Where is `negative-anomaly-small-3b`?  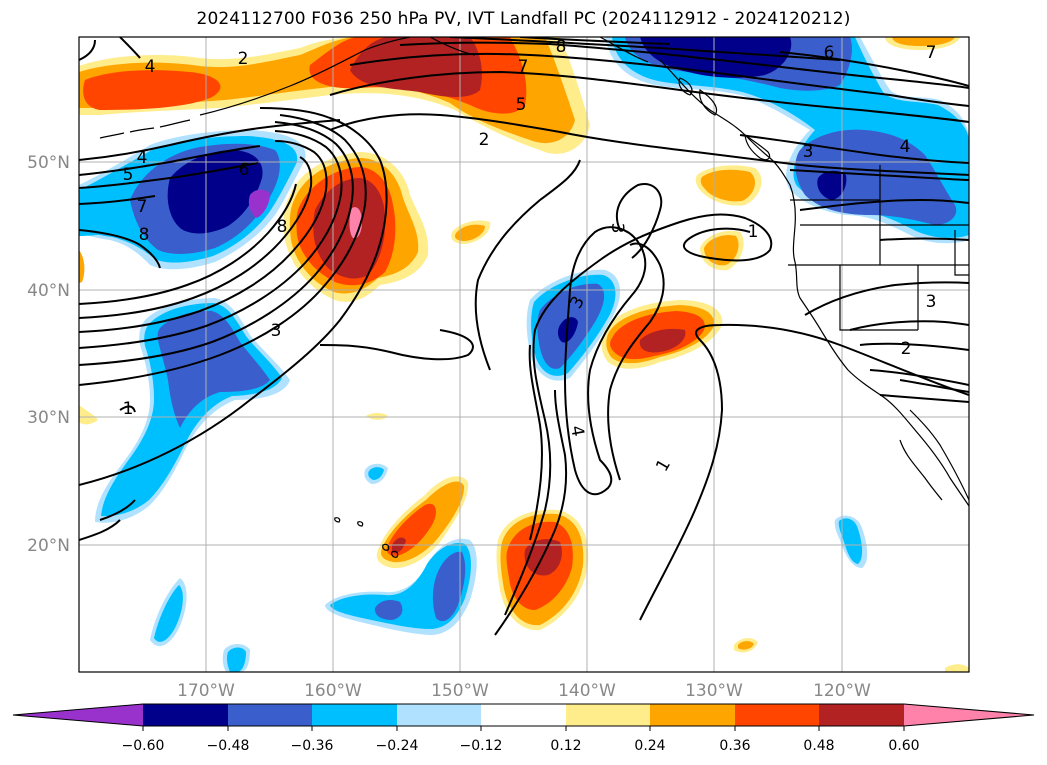 negative-anomaly-small-3b is located at coordinates (376, 473).